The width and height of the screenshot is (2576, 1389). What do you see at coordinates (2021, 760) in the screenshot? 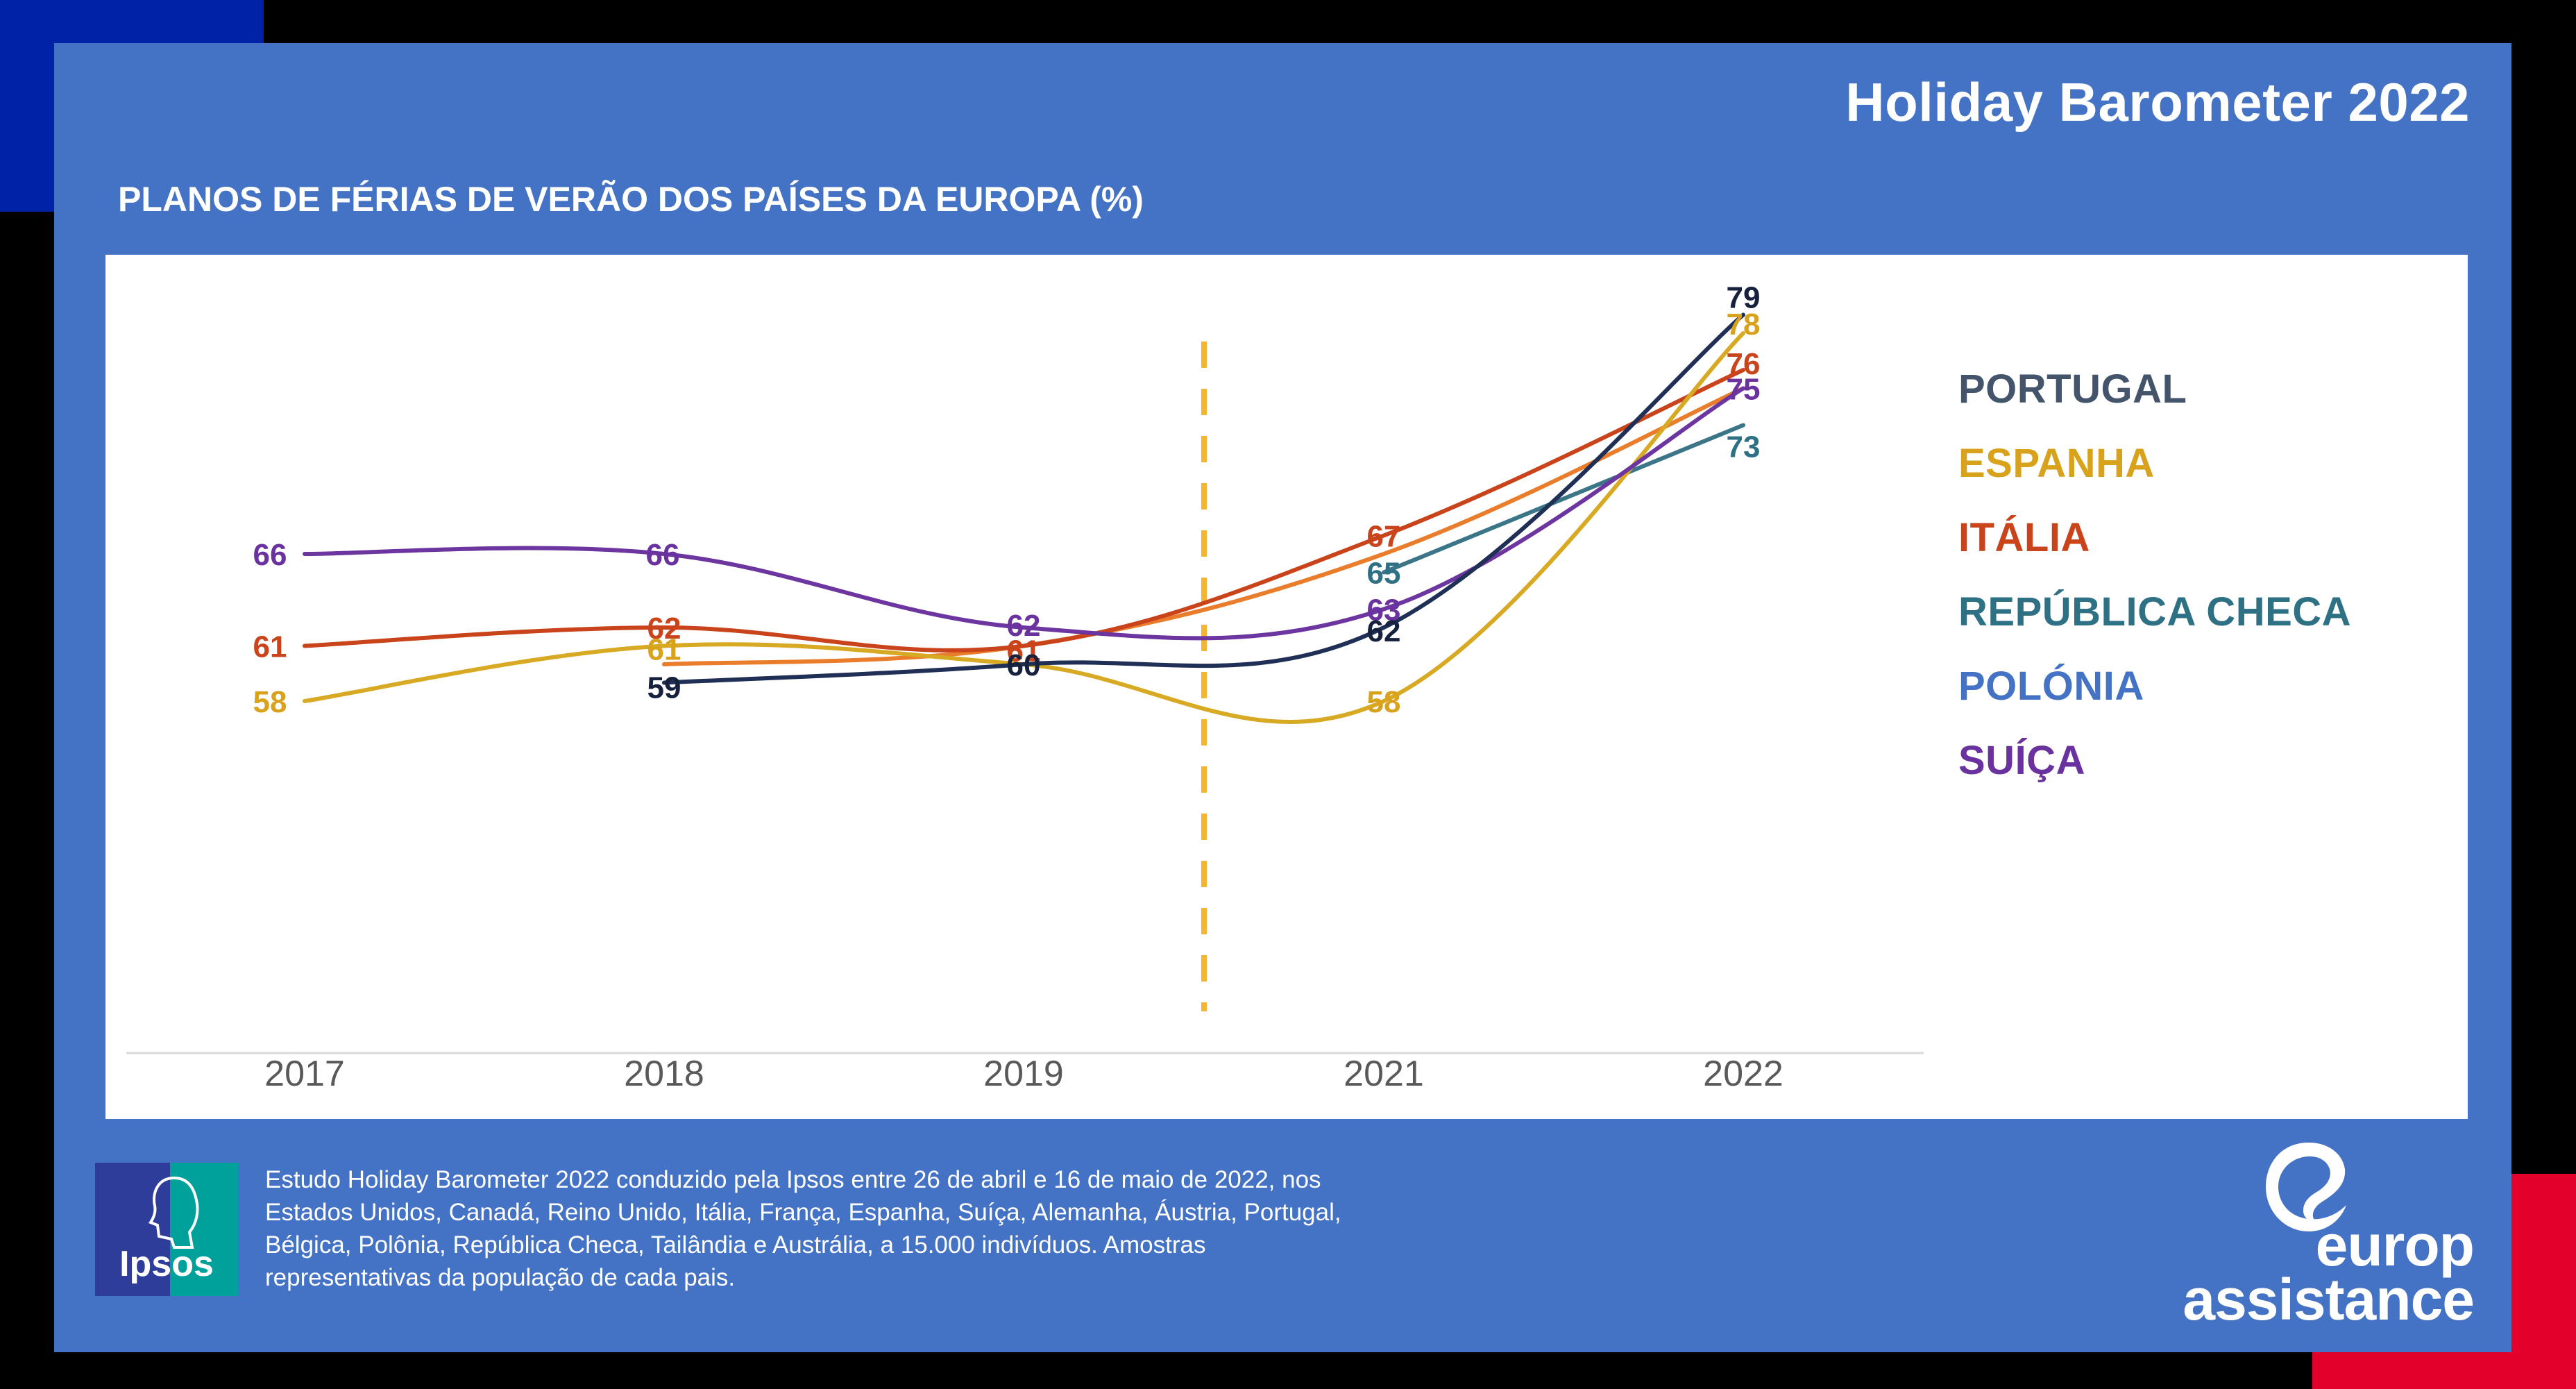
I see `legend-item-suica: SUÍÇA` at bounding box center [2021, 760].